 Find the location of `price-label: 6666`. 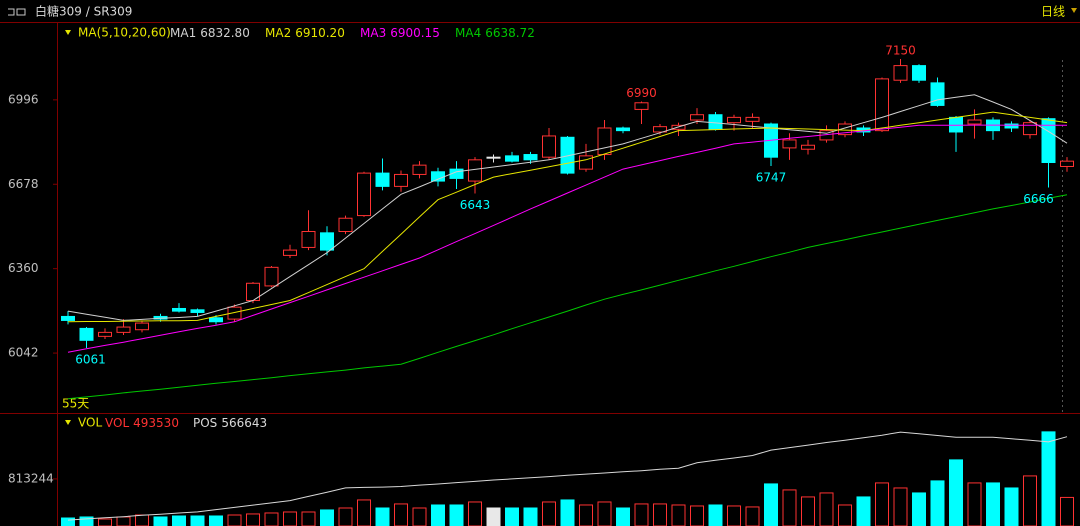

price-label: 6666 is located at coordinates (1038, 199).